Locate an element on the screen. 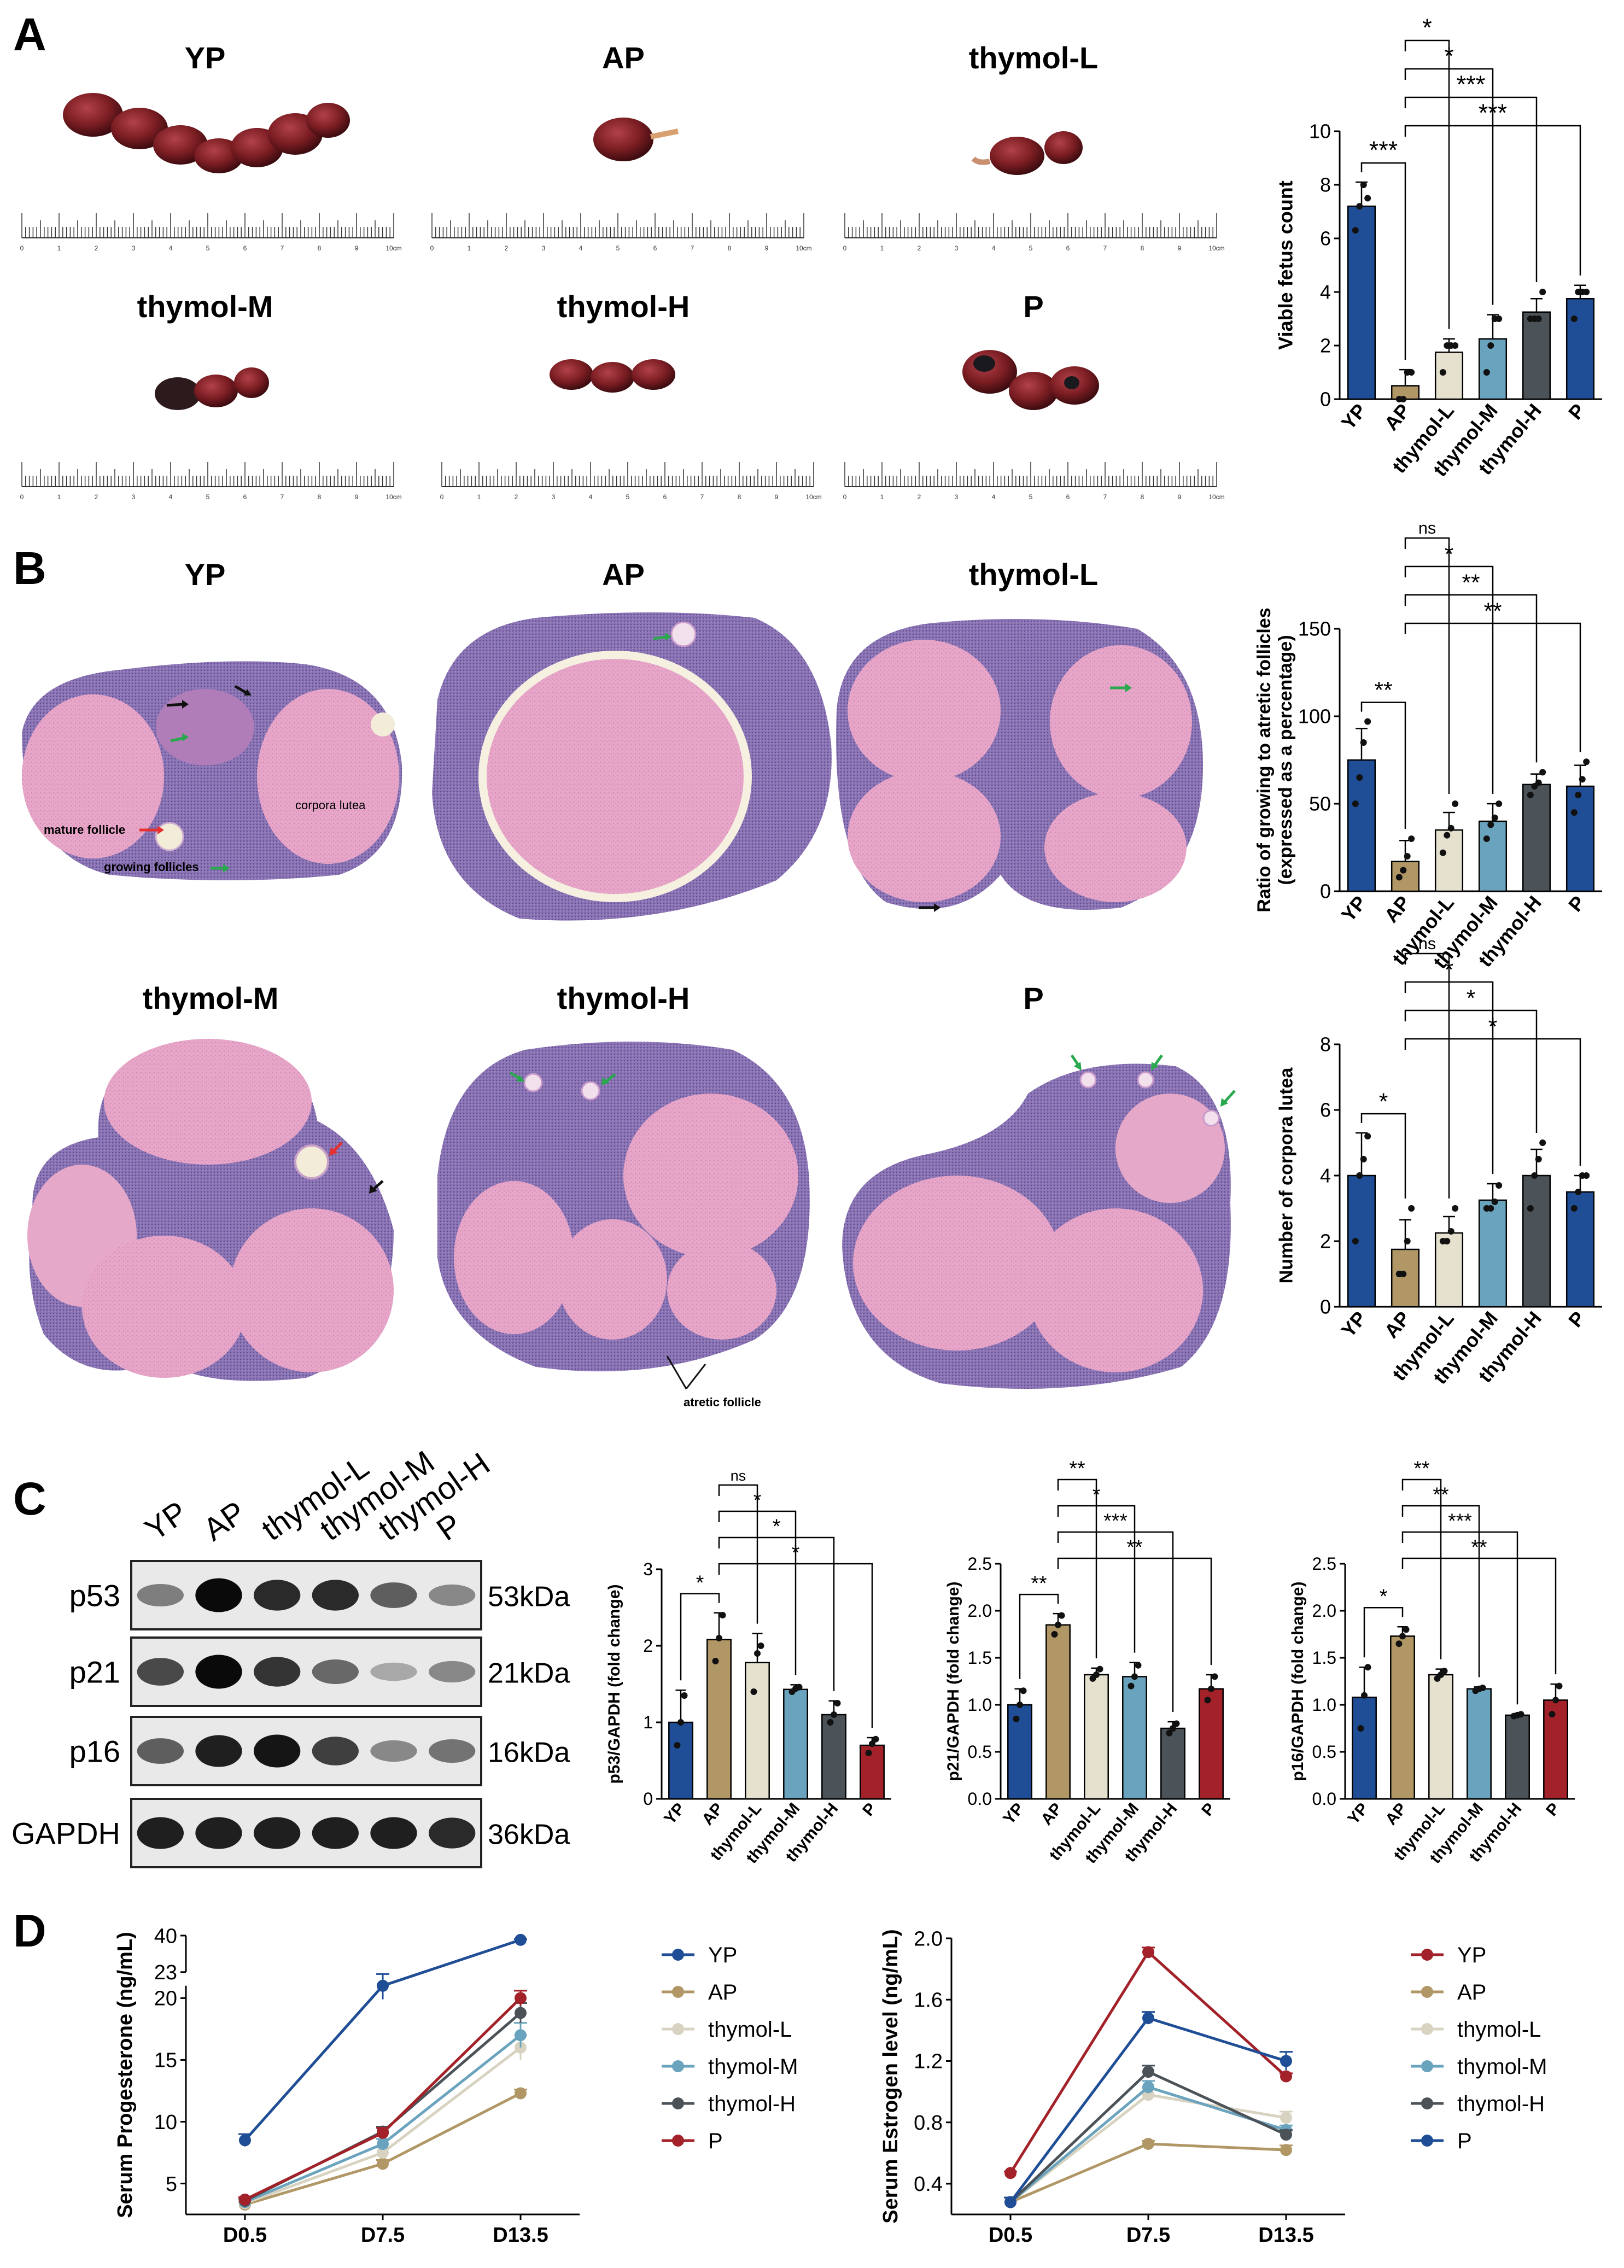 The image size is (1624, 2268). y-tick-label: 0.8 is located at coordinates (928, 2123).